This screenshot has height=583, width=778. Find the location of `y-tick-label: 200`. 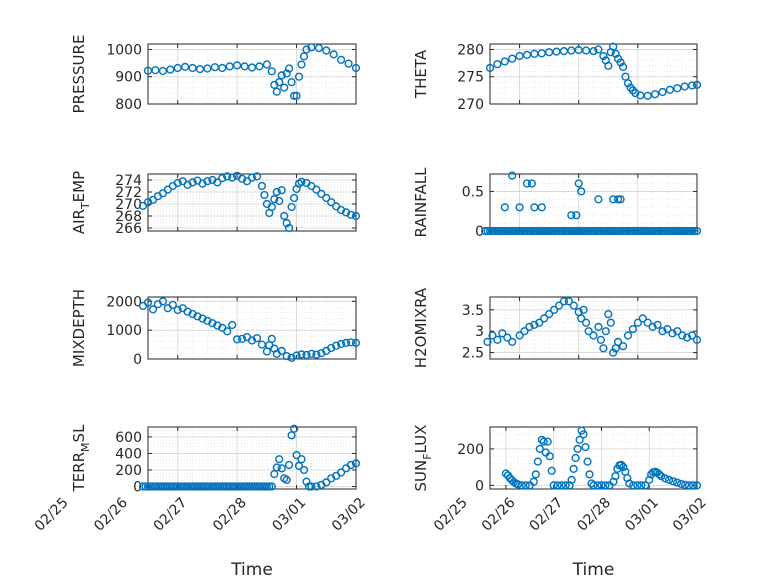

y-tick-label: 200 is located at coordinates (470, 450).